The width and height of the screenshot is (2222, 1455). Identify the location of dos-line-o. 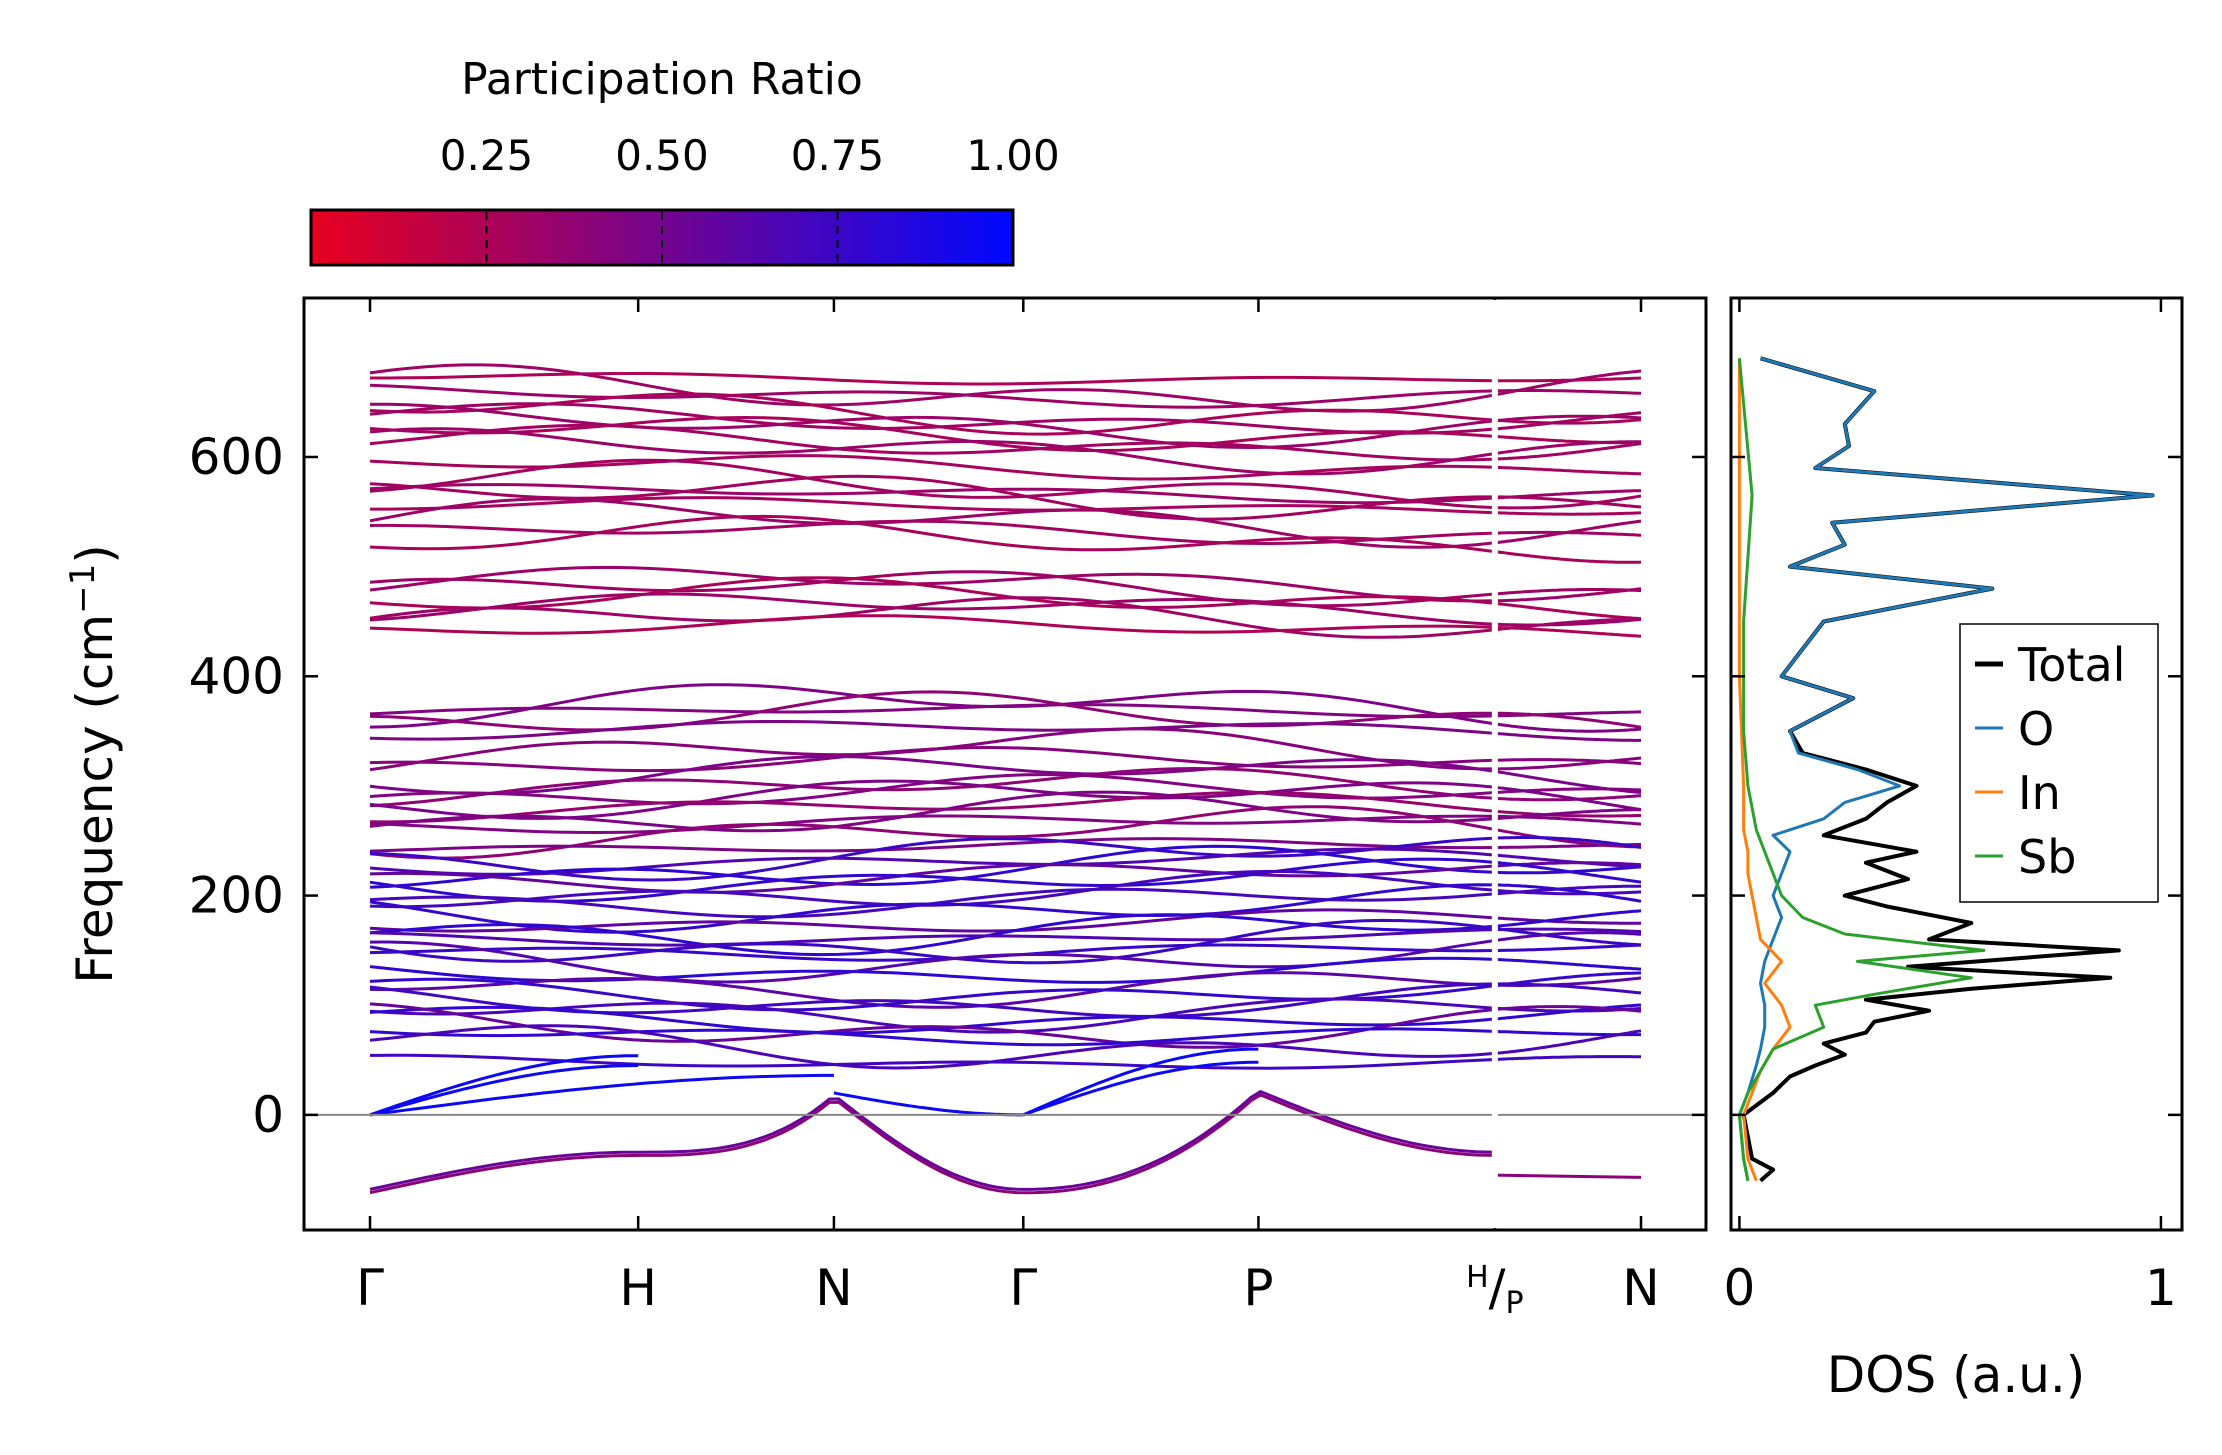
(1945, 768).